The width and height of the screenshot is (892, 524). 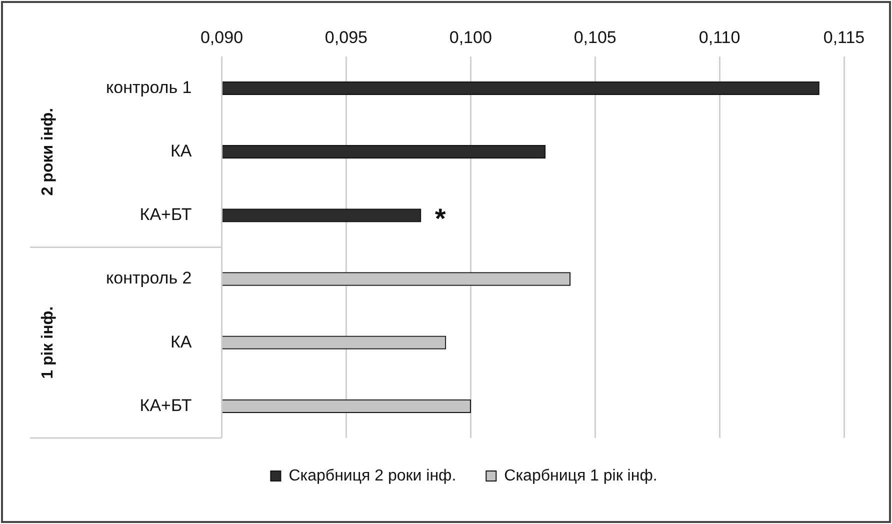 I want to click on legend-label: Скарбниця 2 роки інф., so click(x=372, y=475).